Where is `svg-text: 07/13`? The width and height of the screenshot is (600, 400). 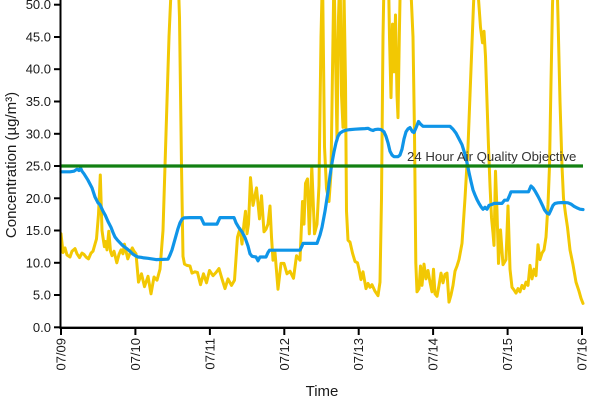 svg-text: 07/13 is located at coordinates (358, 354).